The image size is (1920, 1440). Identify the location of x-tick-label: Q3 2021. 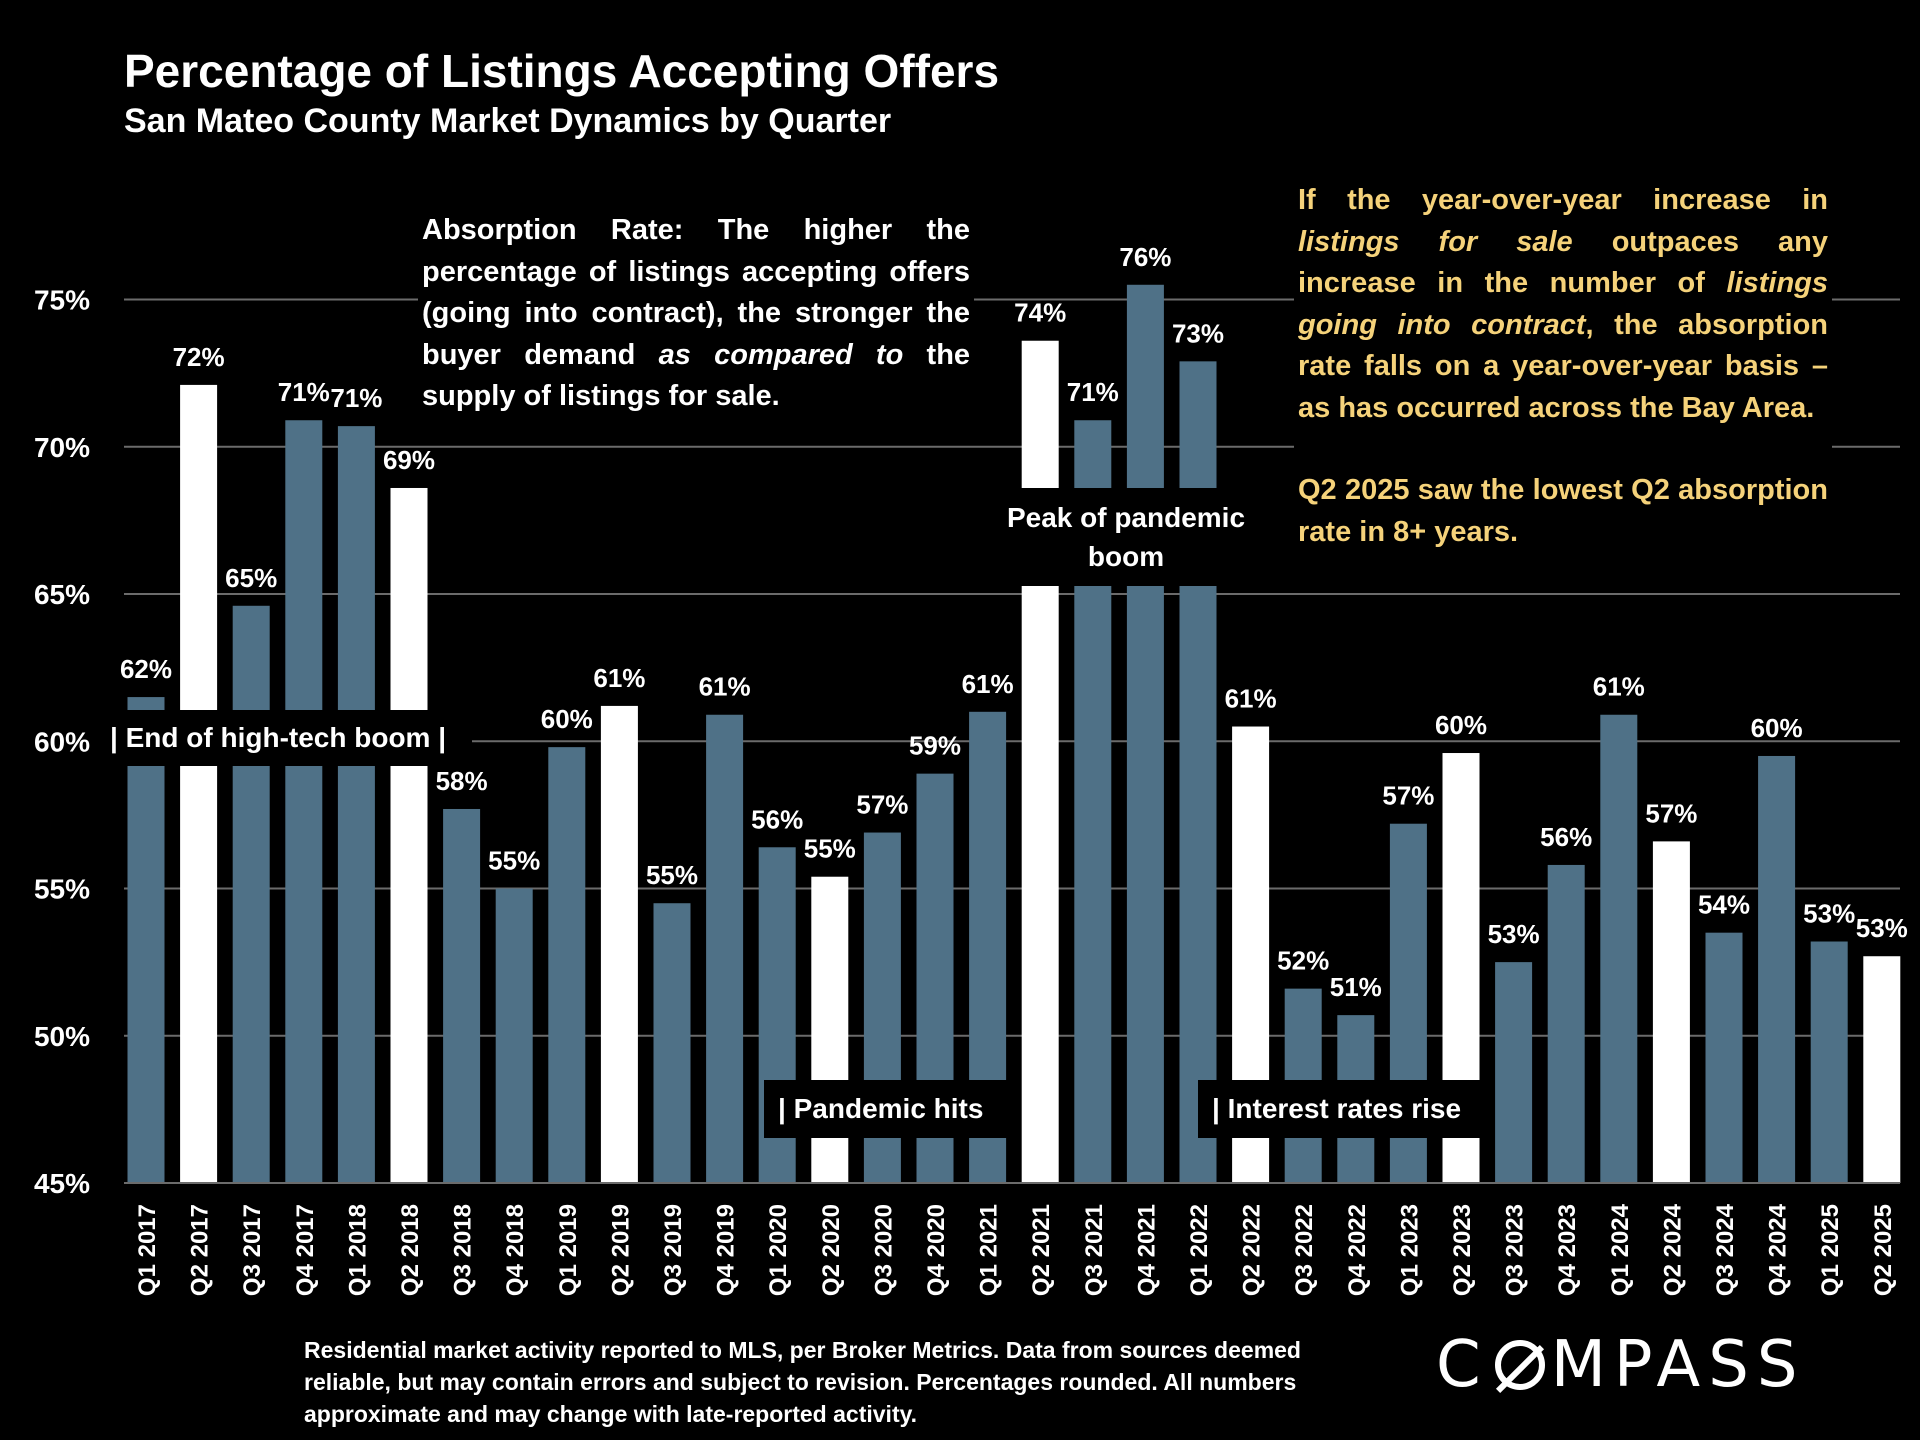
(1094, 1250).